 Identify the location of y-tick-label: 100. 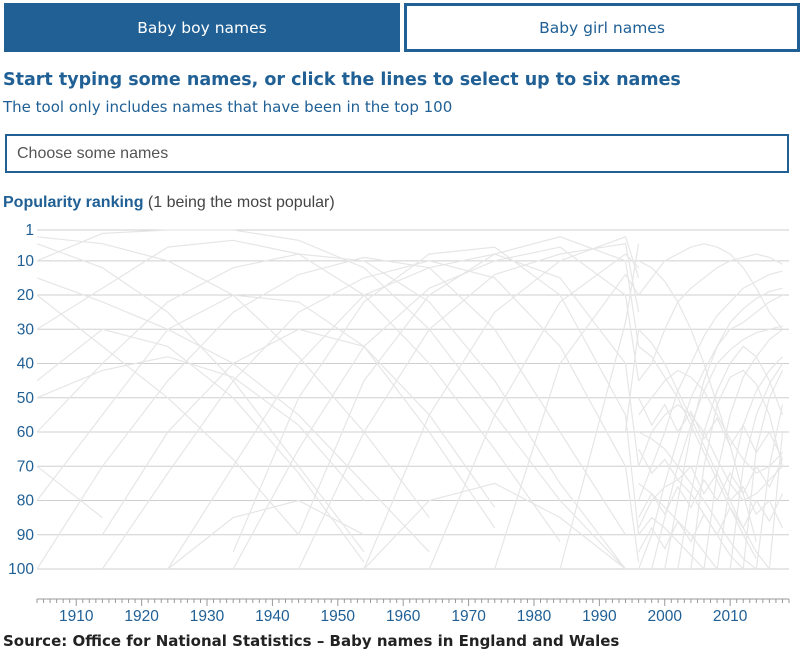
(21, 569).